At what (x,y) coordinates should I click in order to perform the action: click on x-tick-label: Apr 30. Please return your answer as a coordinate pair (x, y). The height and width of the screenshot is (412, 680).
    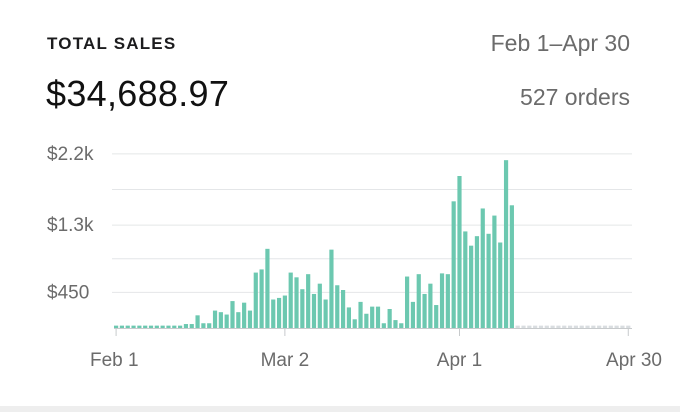
    Looking at the image, I should click on (634, 360).